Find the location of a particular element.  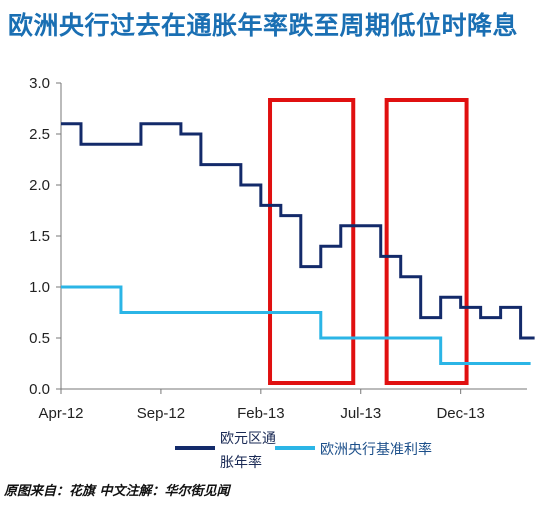

legend-label-inflation-line2: 胀年率 is located at coordinates (241, 462).